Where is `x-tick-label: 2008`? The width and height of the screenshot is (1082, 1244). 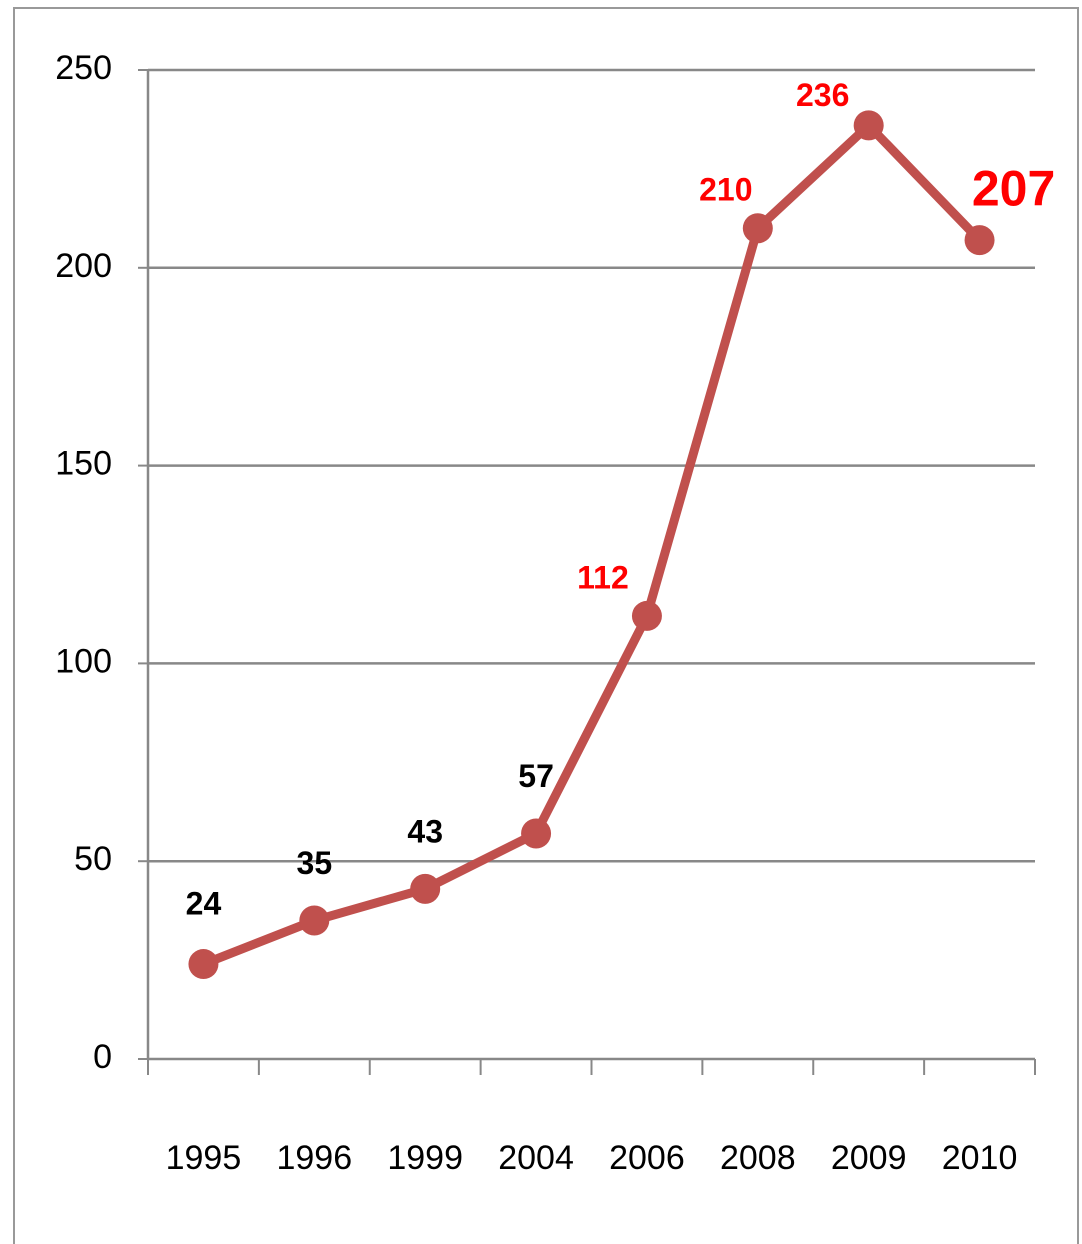
x-tick-label: 2008 is located at coordinates (758, 1158).